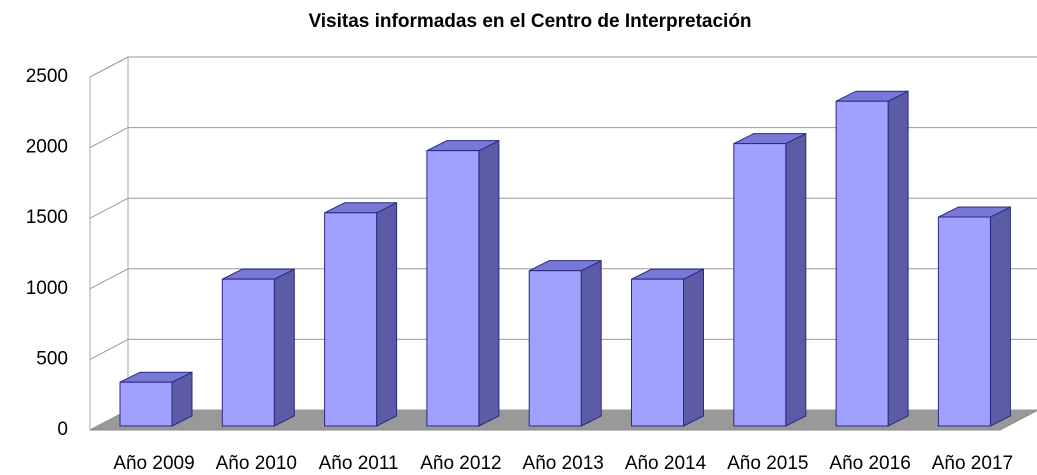 The width and height of the screenshot is (1037, 475). I want to click on x-tick-label: Año 2013, so click(563, 463).